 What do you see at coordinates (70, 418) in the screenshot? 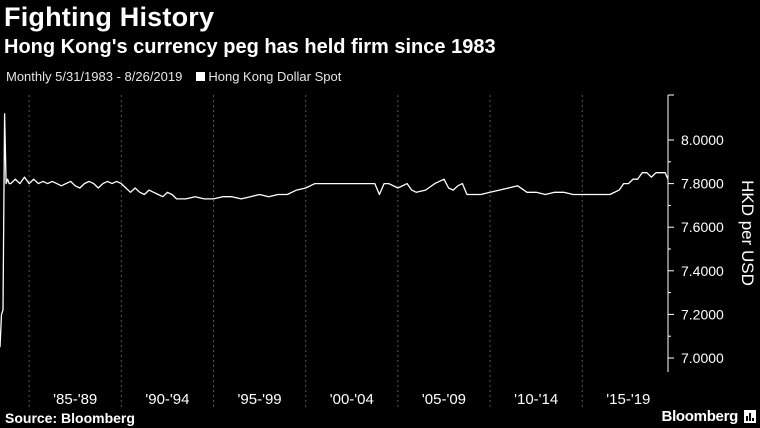
I see `source-note: Source: Bloomberg` at bounding box center [70, 418].